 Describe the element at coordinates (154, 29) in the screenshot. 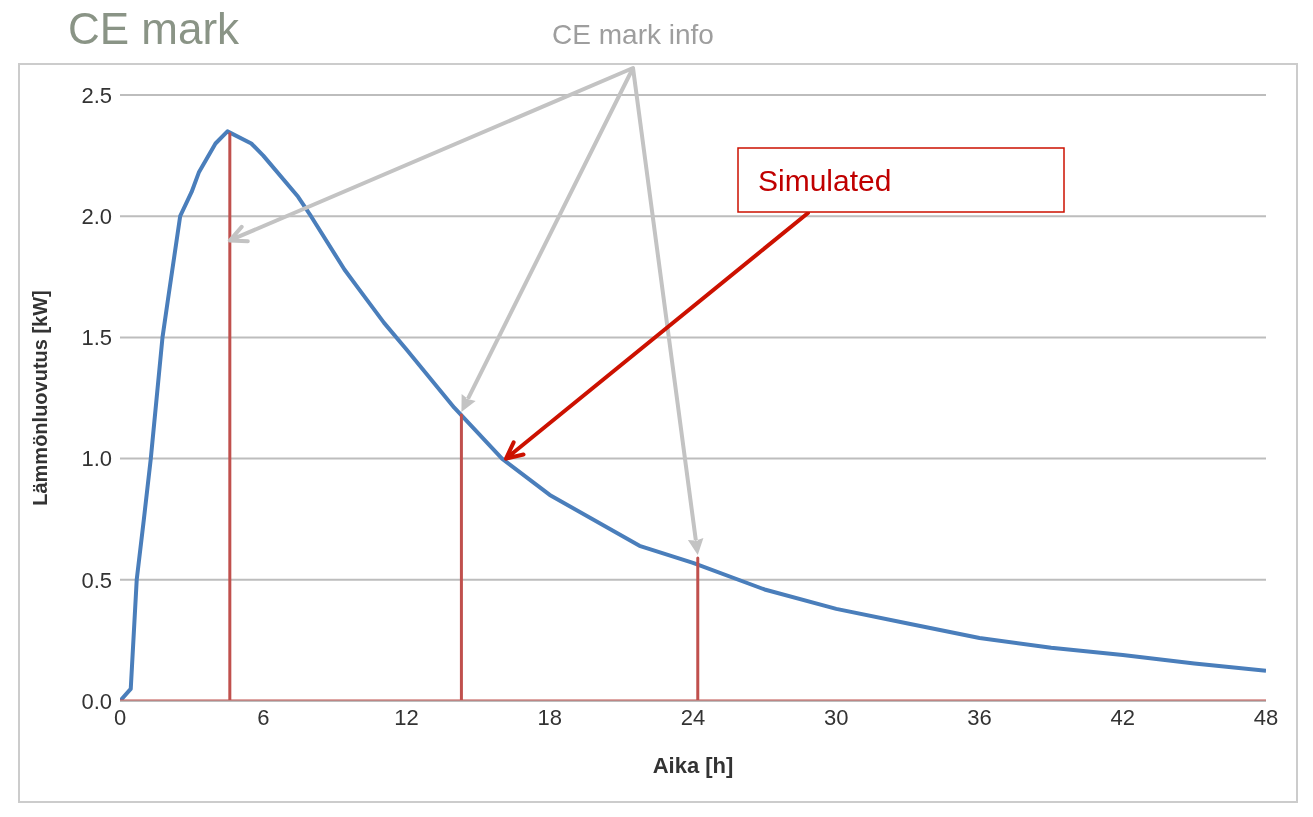

I see `chart-title: CE mark` at that location.